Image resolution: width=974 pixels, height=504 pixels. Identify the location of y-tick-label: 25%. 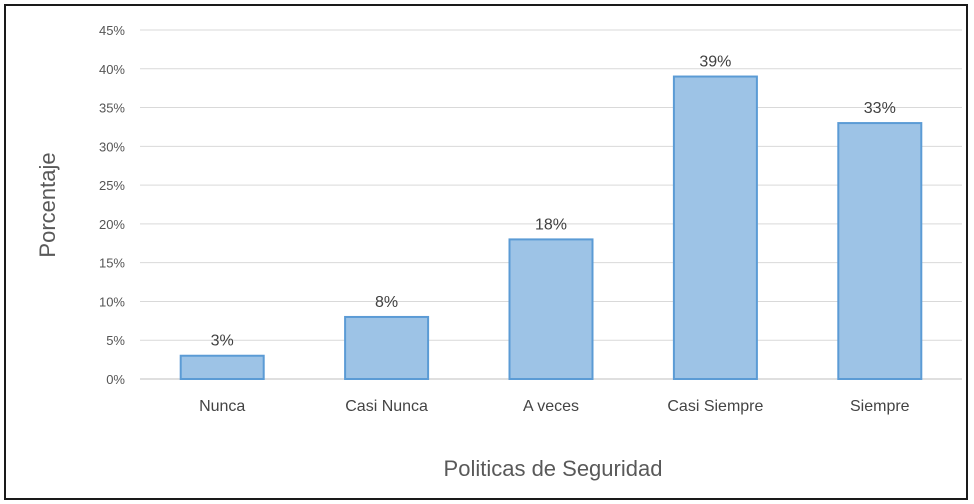
(112, 185).